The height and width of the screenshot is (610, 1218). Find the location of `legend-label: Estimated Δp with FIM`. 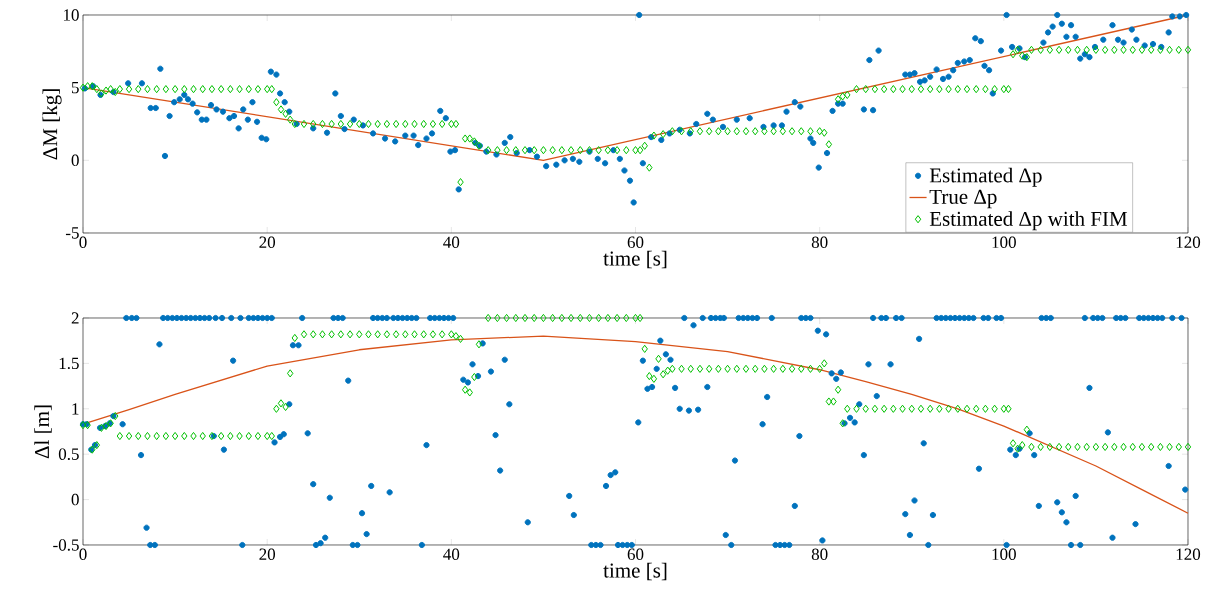

legend-label: Estimated Δp with FIM is located at coordinates (1028, 221).